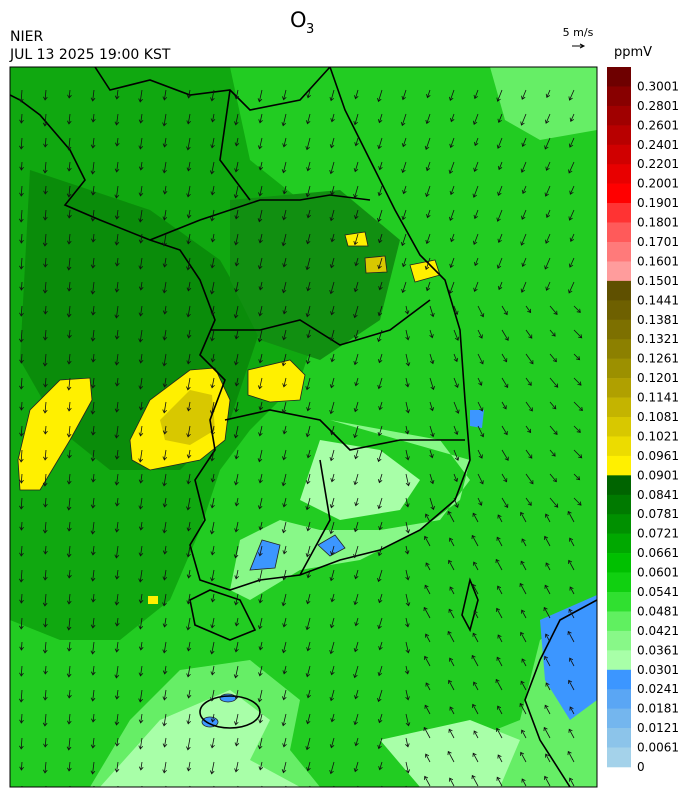 The width and height of the screenshot is (692, 802). What do you see at coordinates (658, 86) in the screenshot?
I see `colorbar-label: 0.3001` at bounding box center [658, 86].